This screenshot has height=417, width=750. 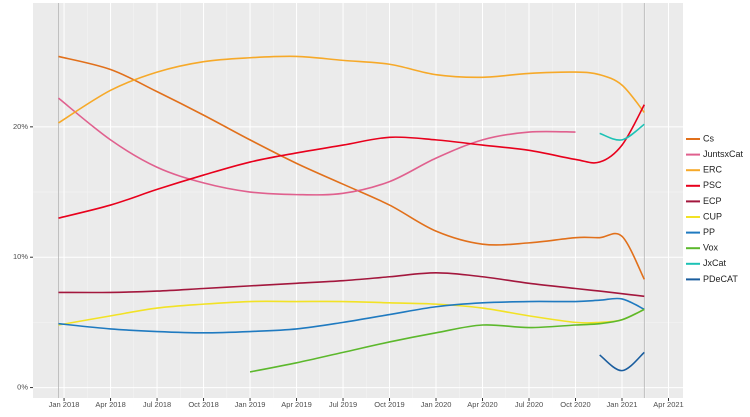 I want to click on legend-label: Vox, so click(x=711, y=248).